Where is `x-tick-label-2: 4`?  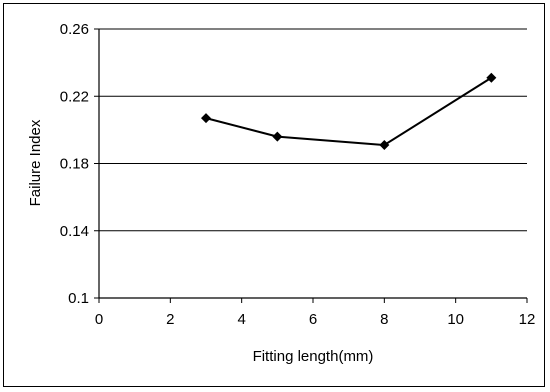
x-tick-label-2: 4 is located at coordinates (241, 319).